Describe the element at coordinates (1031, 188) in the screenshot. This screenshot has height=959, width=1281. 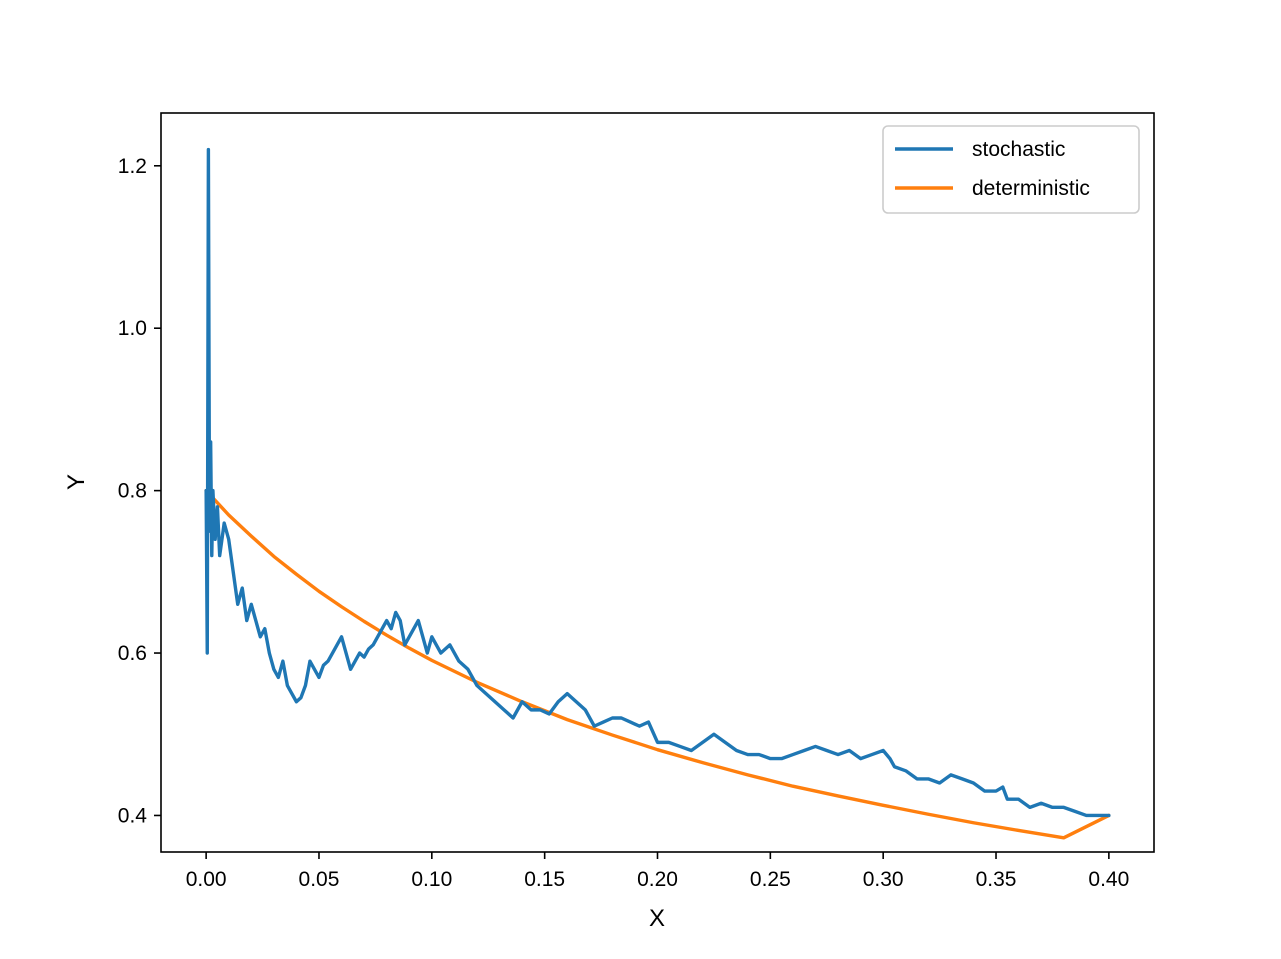
I see `legend-label-deterministic: deterministic` at that location.